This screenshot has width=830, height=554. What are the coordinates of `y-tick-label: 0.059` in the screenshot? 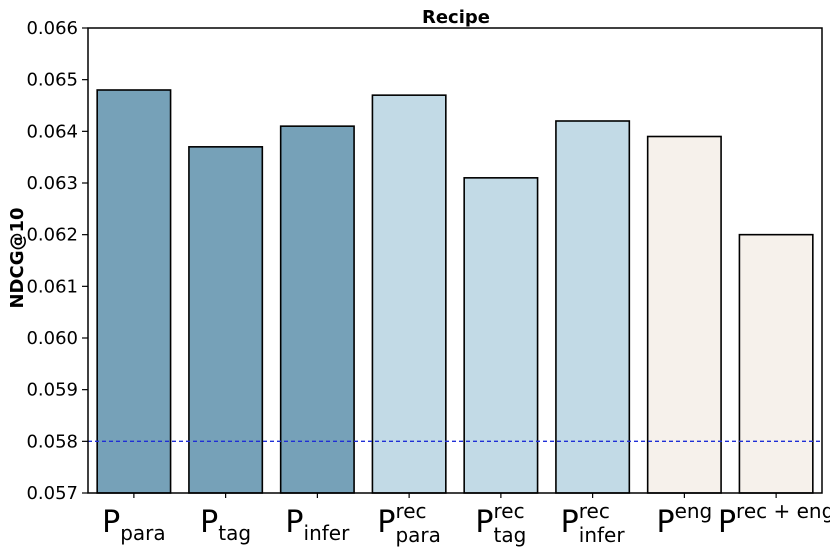 It's located at (52, 390).